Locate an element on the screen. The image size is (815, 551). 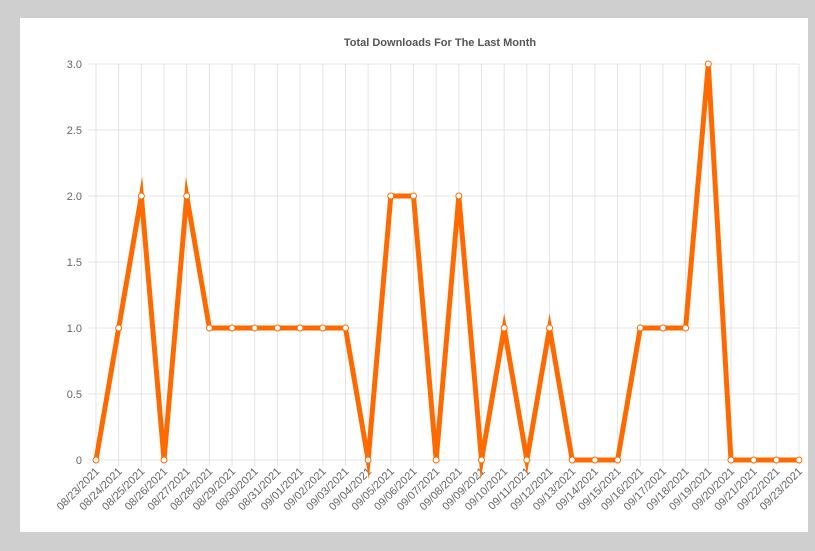
y-tick-label: 1.0 is located at coordinates (74, 329).